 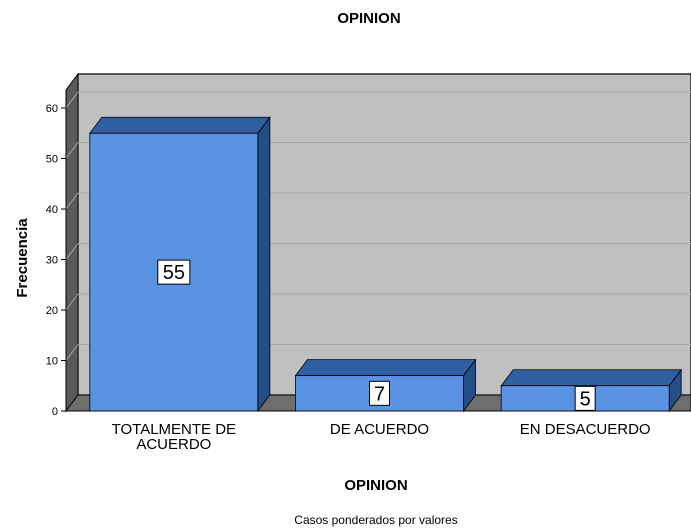 What do you see at coordinates (174, 437) in the screenshot?
I see `x-category-label: TOTALMENTE DE ACUERDO` at bounding box center [174, 437].